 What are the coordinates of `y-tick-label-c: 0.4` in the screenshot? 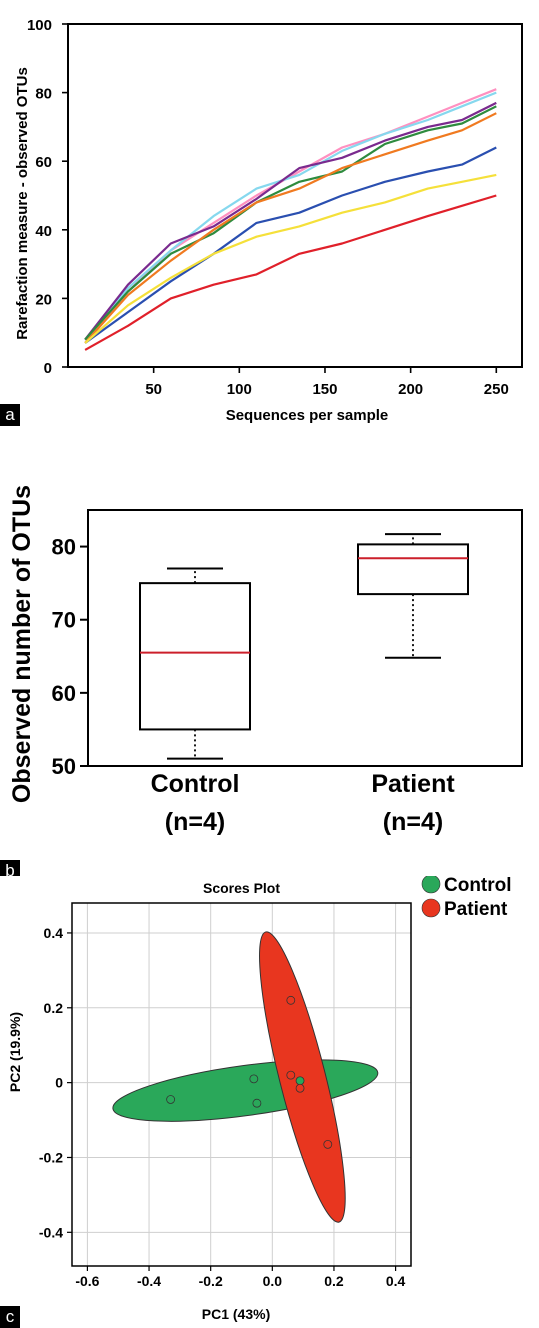 It's located at (54, 933).